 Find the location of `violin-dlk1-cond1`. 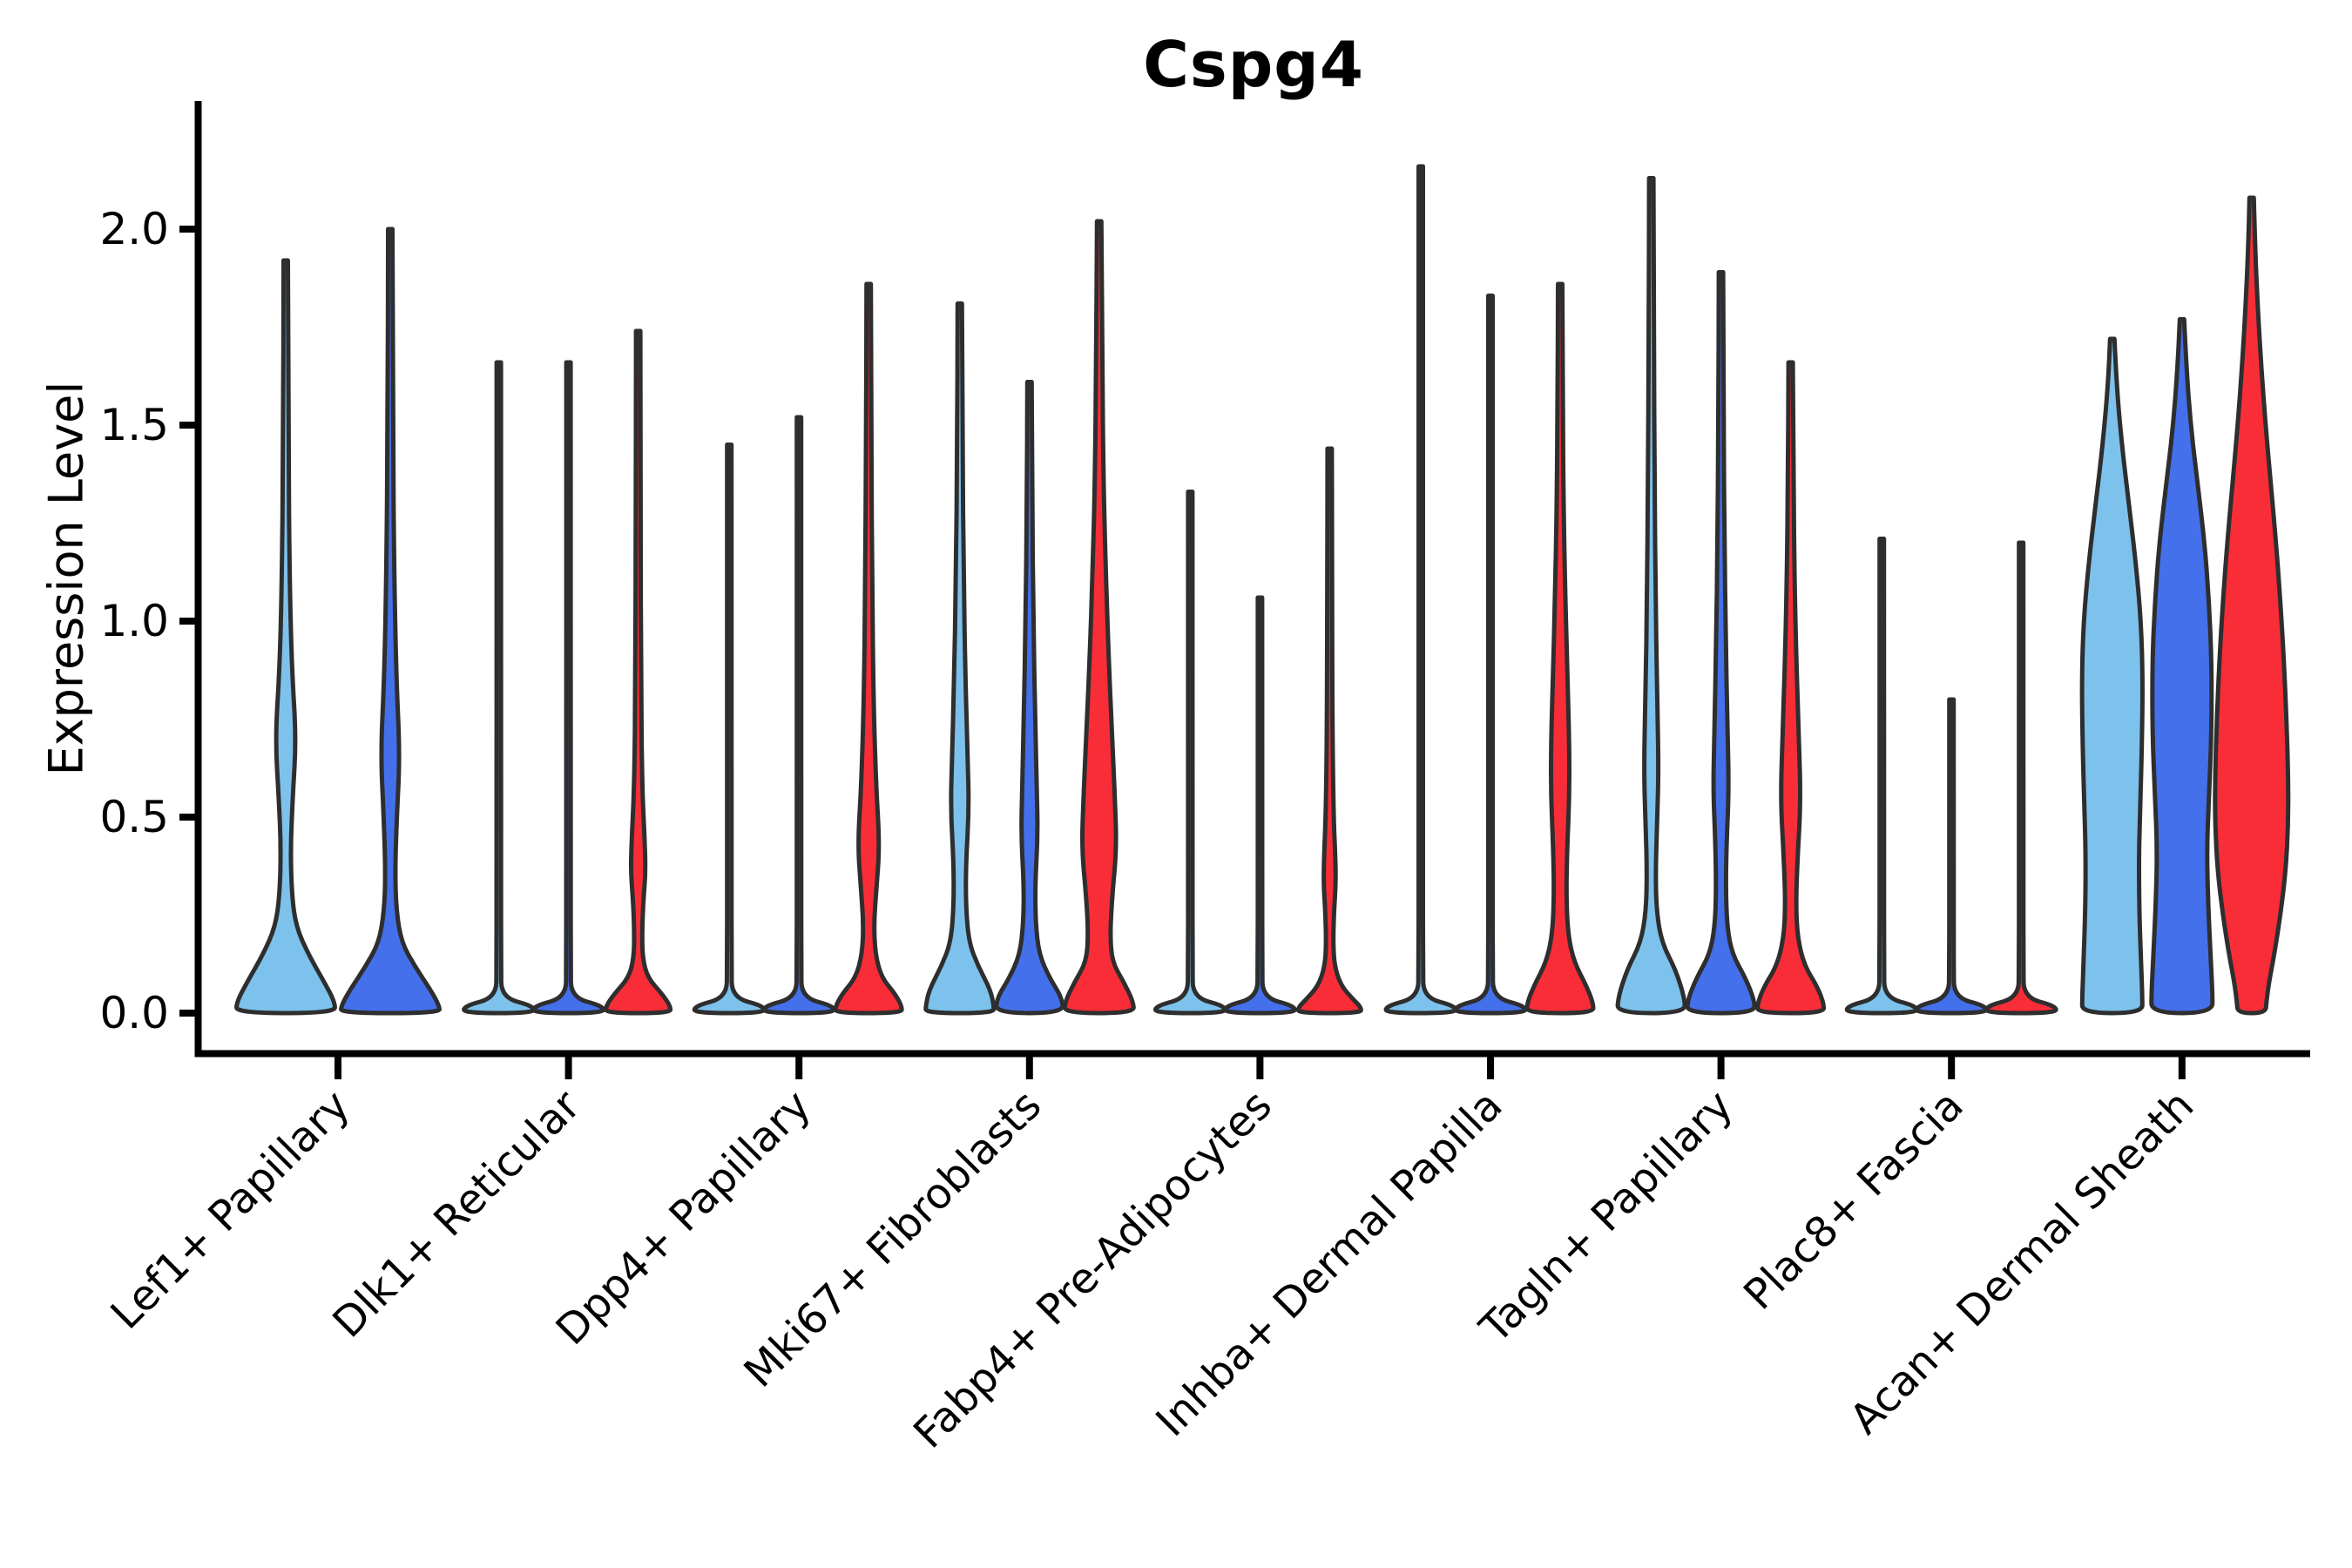

violin-dlk1-cond1 is located at coordinates (569, 688).